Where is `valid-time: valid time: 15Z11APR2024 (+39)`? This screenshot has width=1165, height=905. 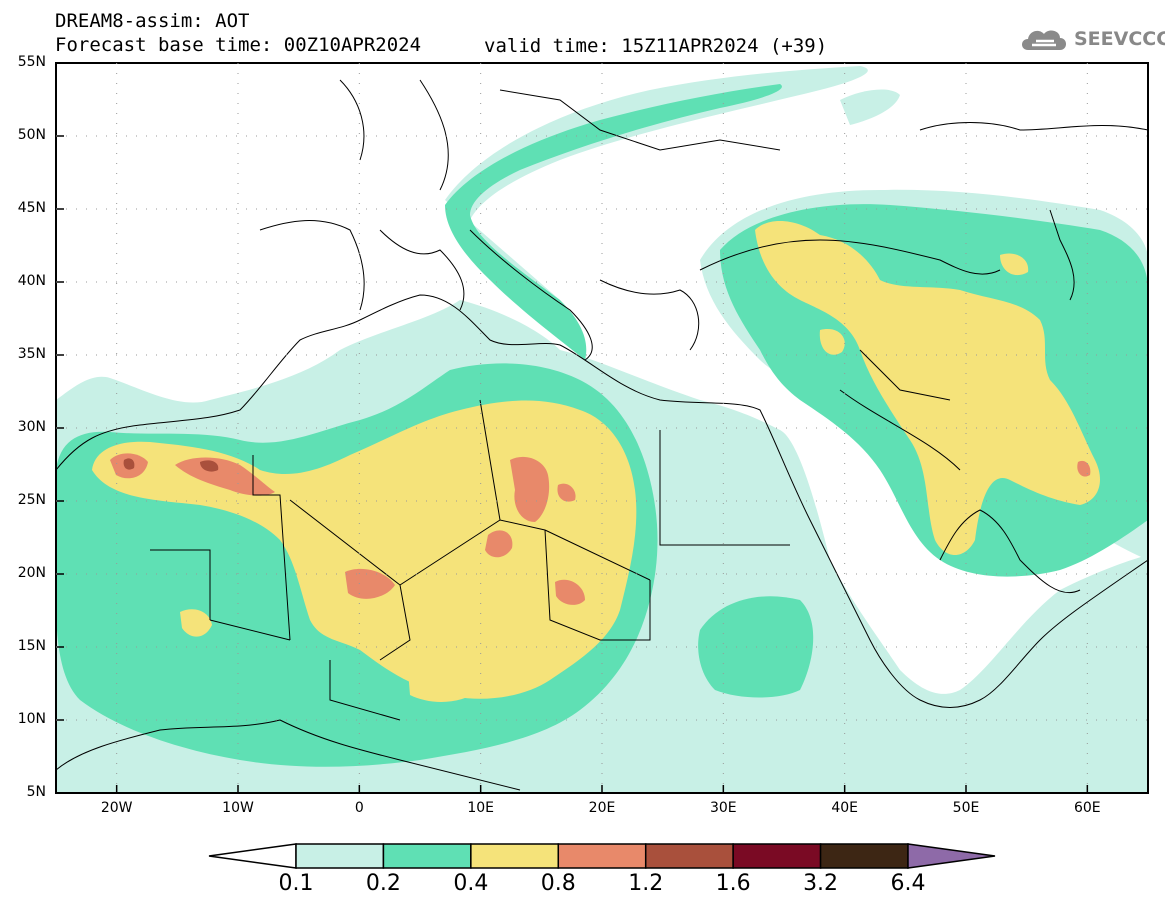
valid-time: valid time: 15Z11APR2024 (+39) is located at coordinates (656, 46).